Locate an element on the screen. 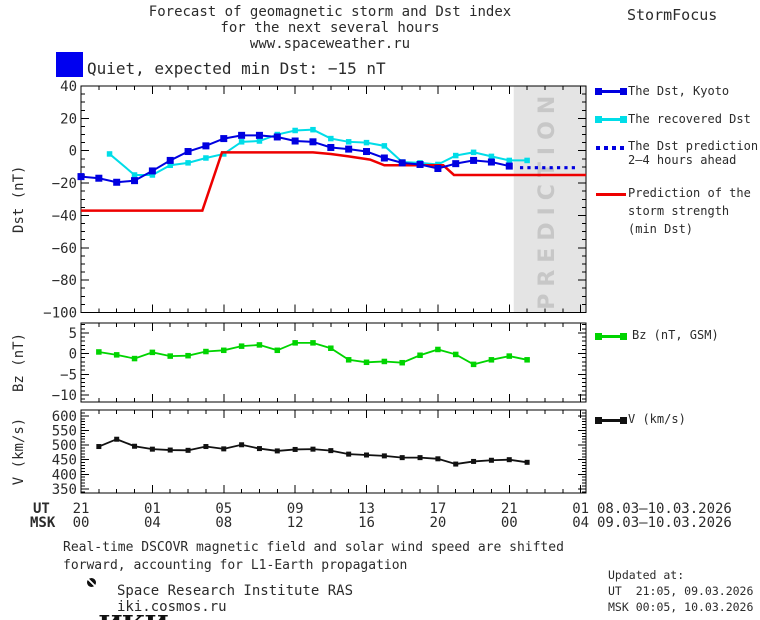  ytick-label-dst: −80 is located at coordinates (64, 281).